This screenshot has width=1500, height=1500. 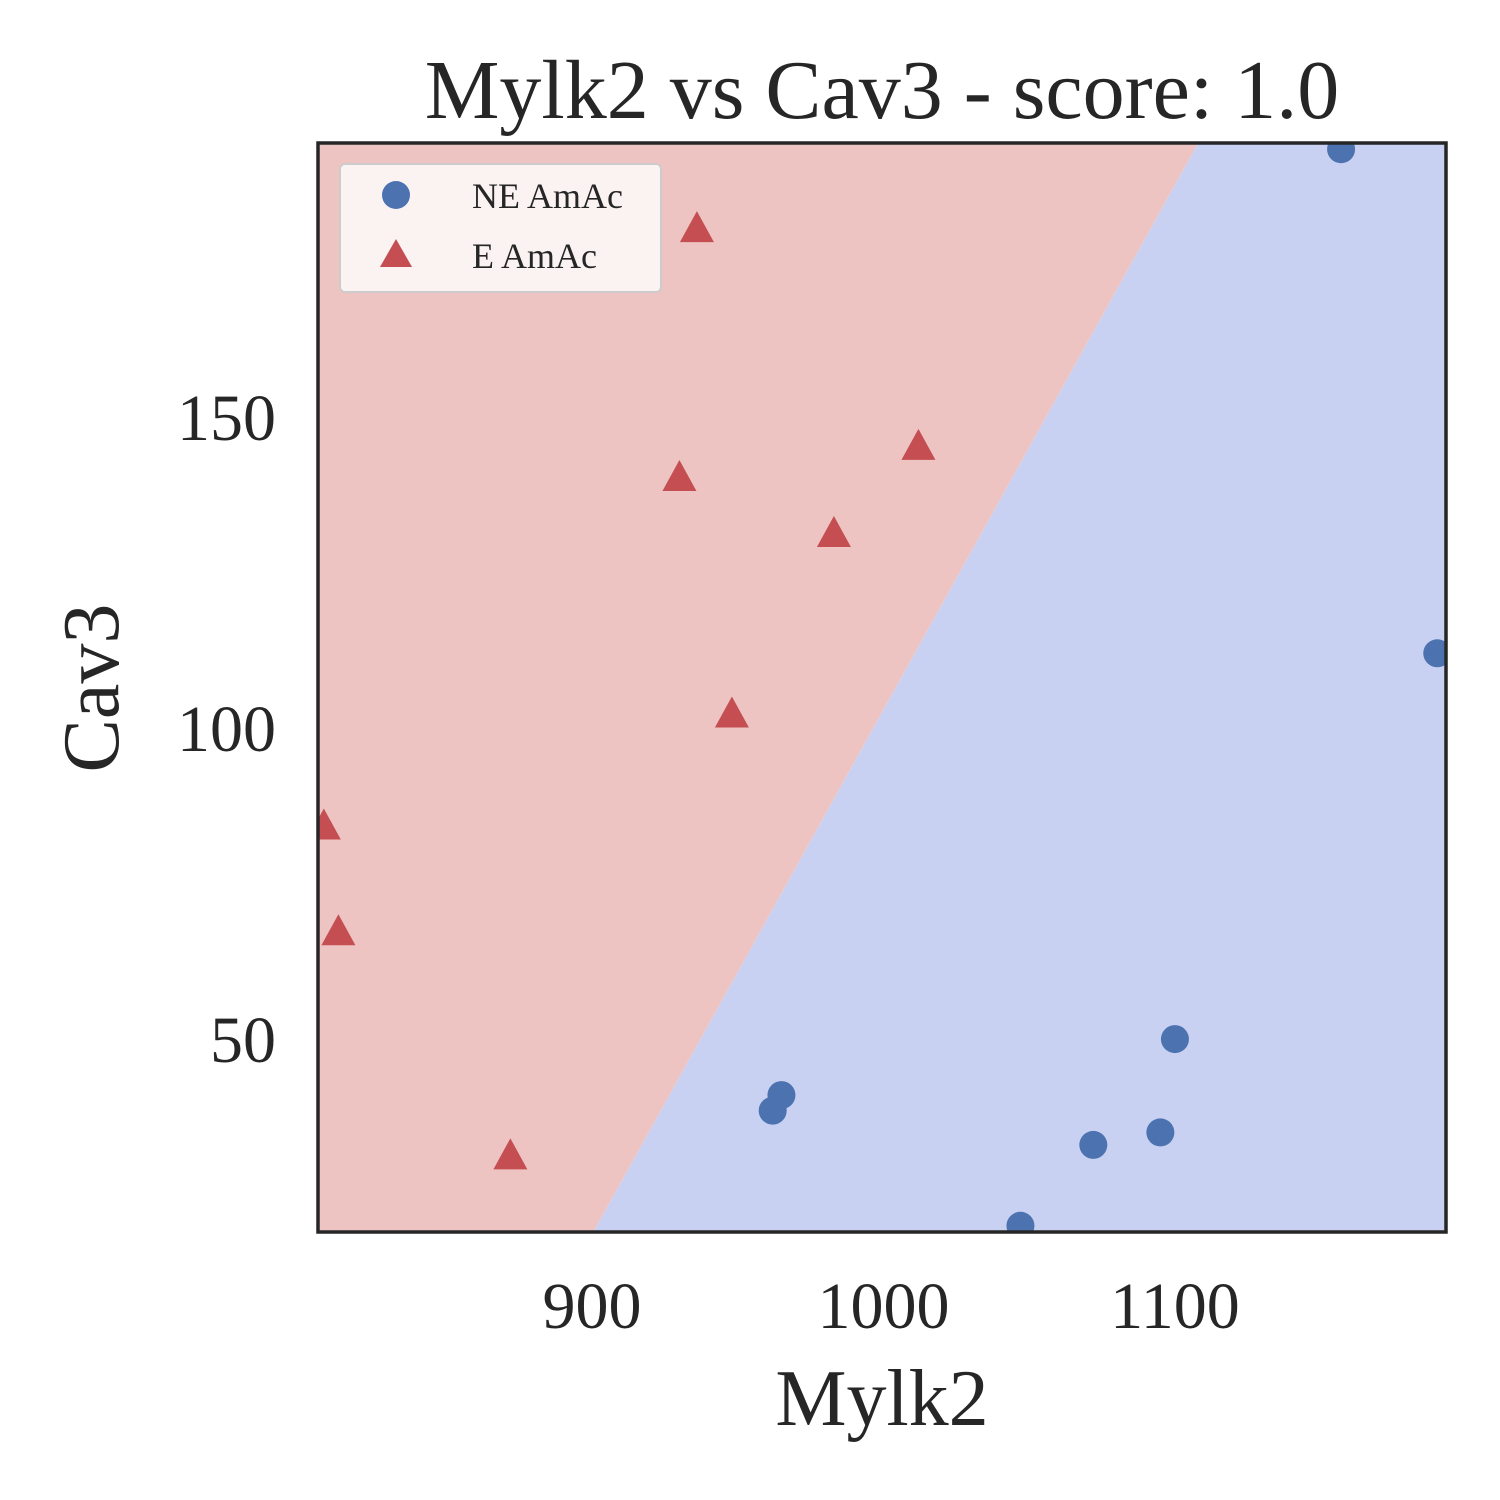 I want to click on legend-box, so click(x=500, y=228).